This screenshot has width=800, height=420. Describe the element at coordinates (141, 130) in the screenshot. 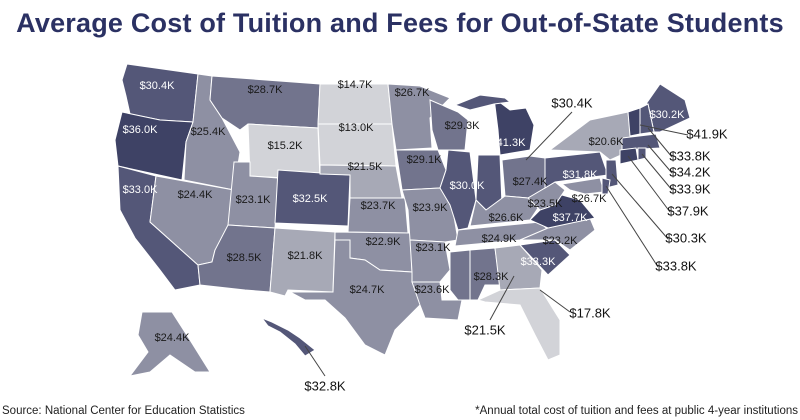

I see `state-label-or: $36.0K` at that location.